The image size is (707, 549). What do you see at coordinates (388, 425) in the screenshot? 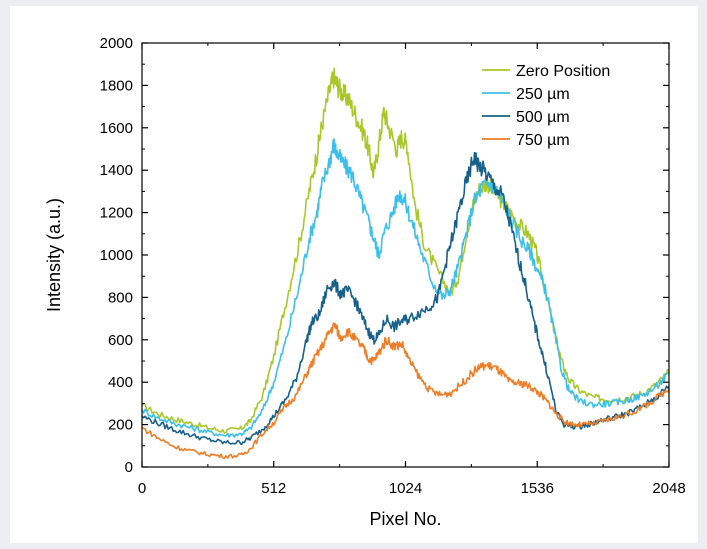
I see `y-tick-1: 200` at bounding box center [388, 425].